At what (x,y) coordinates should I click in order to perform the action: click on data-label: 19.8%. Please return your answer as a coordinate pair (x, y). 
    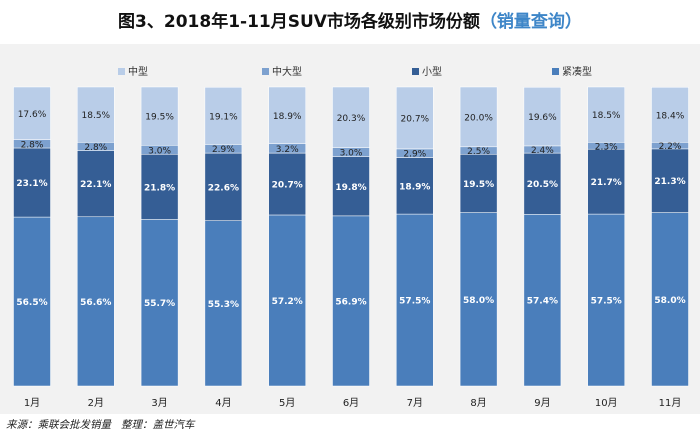
    Looking at the image, I should click on (350, 188).